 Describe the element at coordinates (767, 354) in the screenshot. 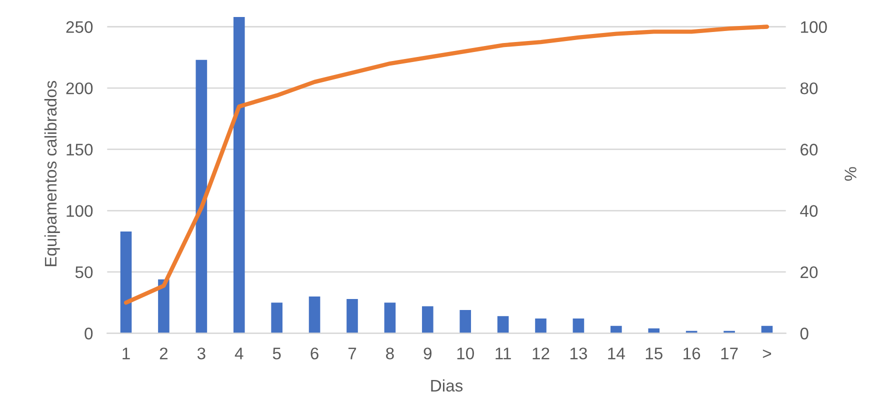

I see `x-tick-label: >` at that location.